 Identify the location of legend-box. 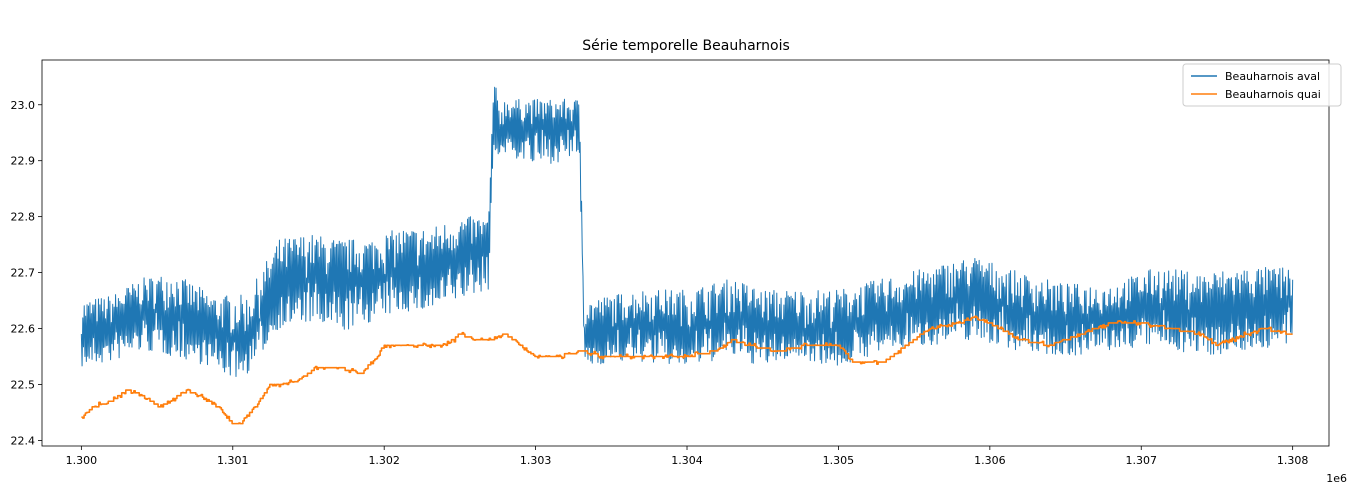
(1262, 85).